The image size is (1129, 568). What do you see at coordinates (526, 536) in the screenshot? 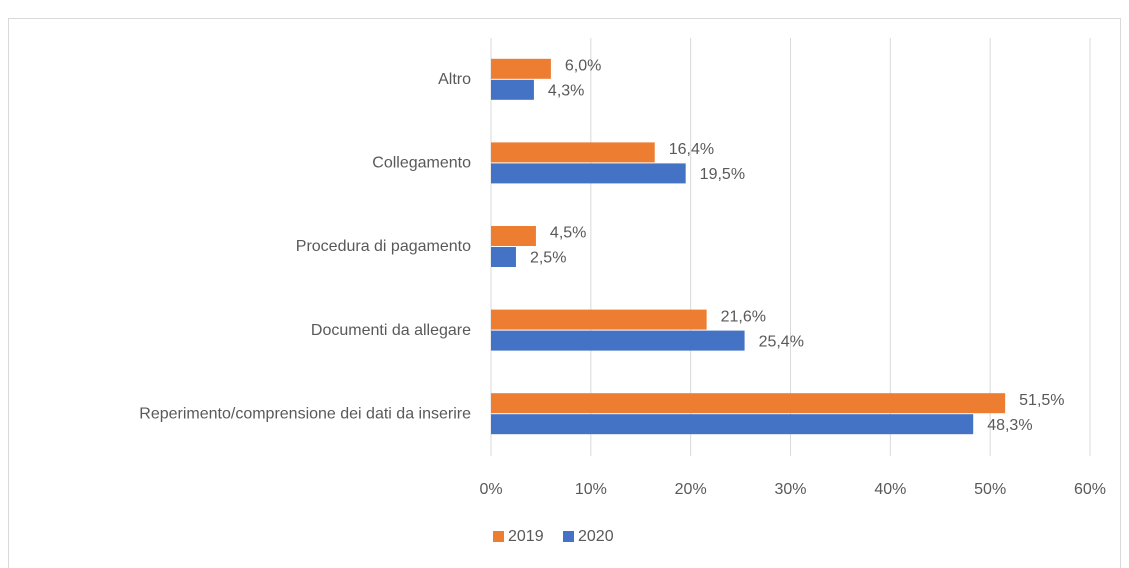
I see `legend-label: 2019` at bounding box center [526, 536].